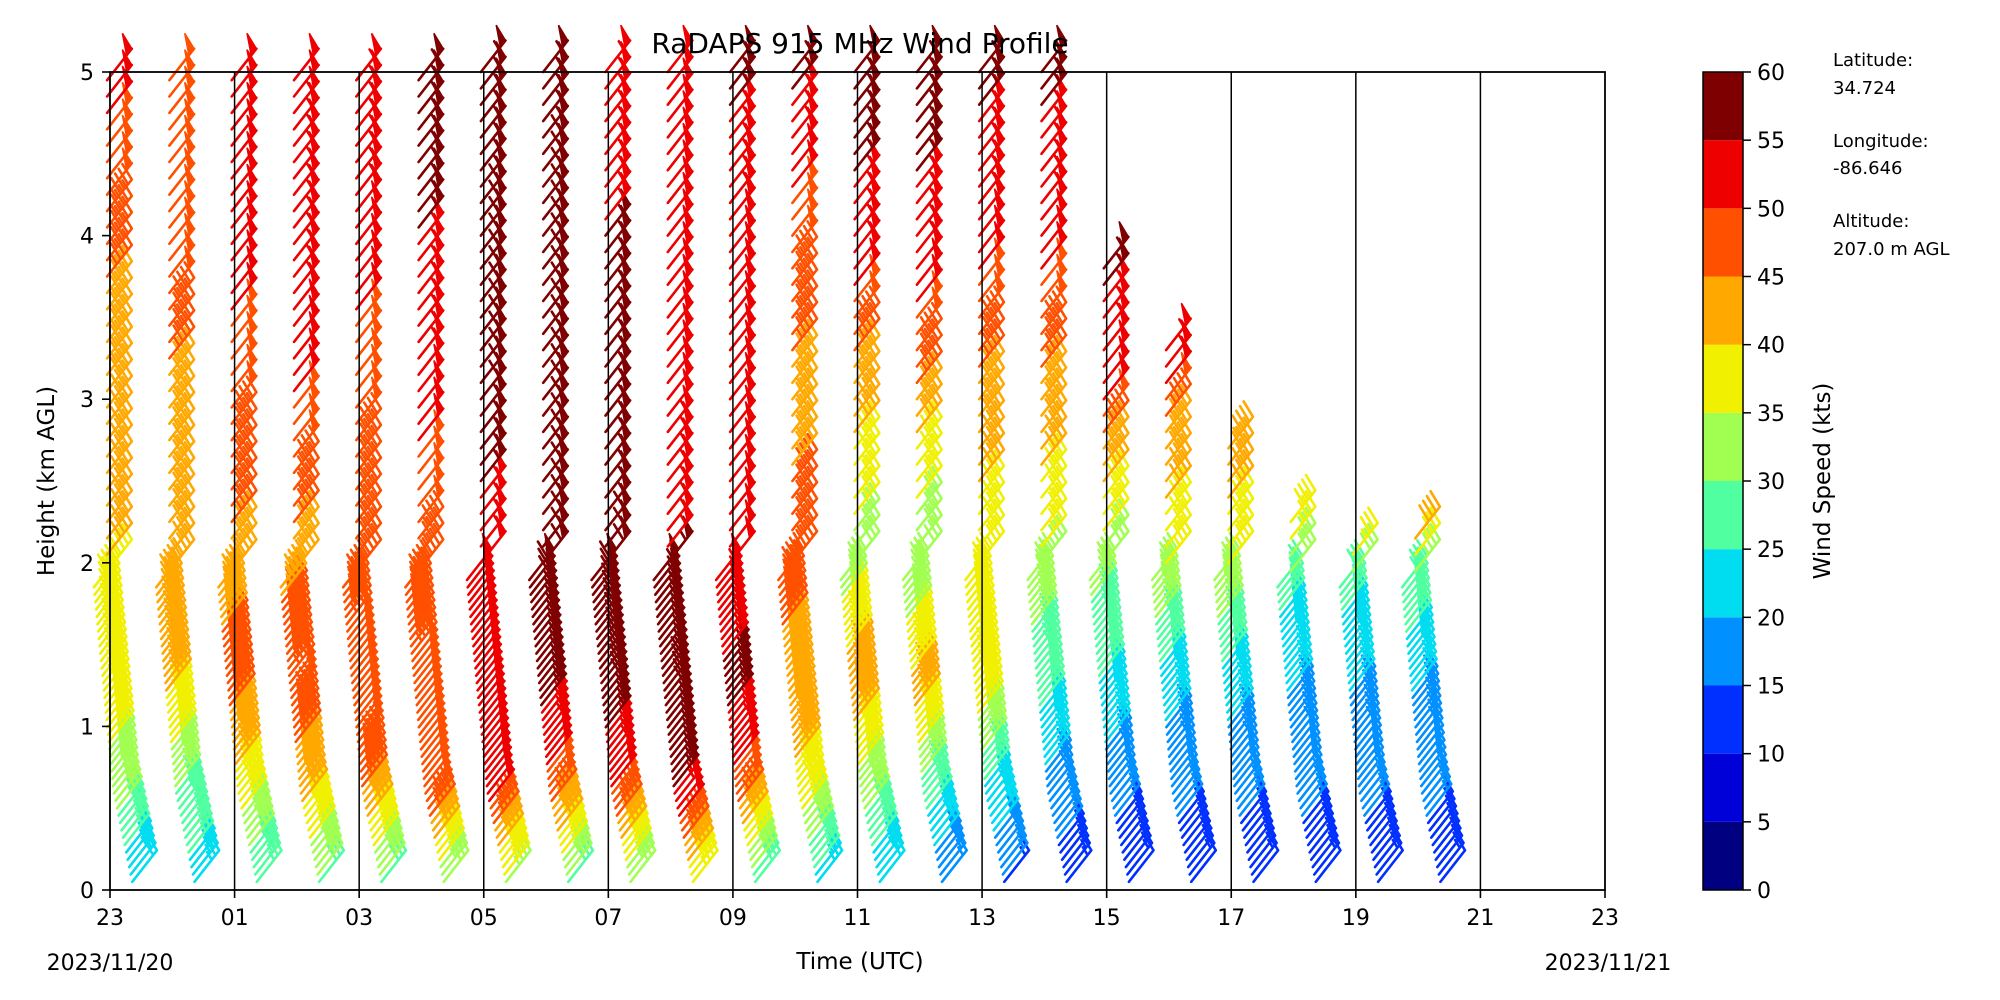 This screenshot has width=2000, height=1000. Describe the element at coordinates (1764, 482) in the screenshot. I see `colorbar-ticks: 0 5 10 15 20 25 30 35 40 45 50 55 60` at that location.